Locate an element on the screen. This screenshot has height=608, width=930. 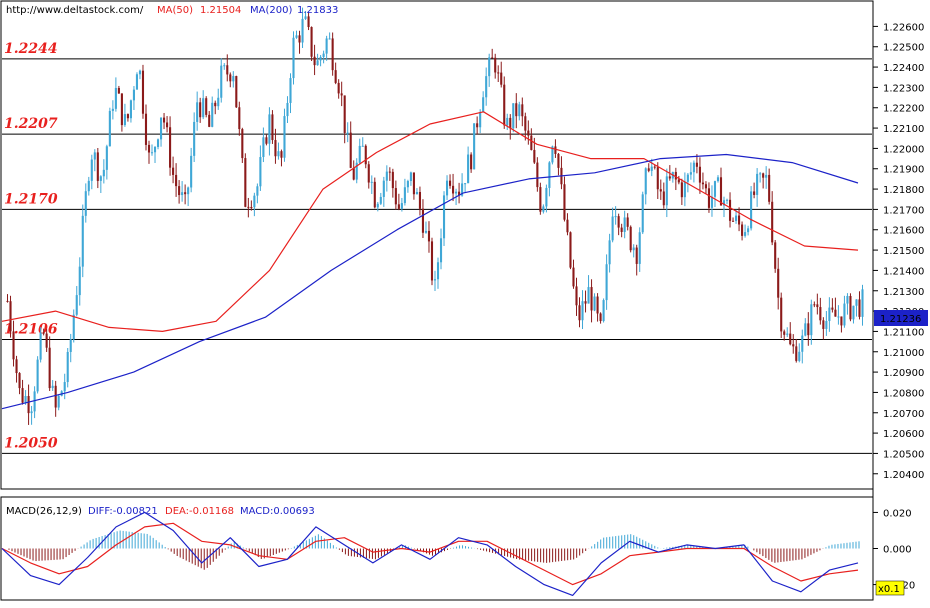
macd-scale-badge-label: x0.1 is located at coordinates (889, 589).